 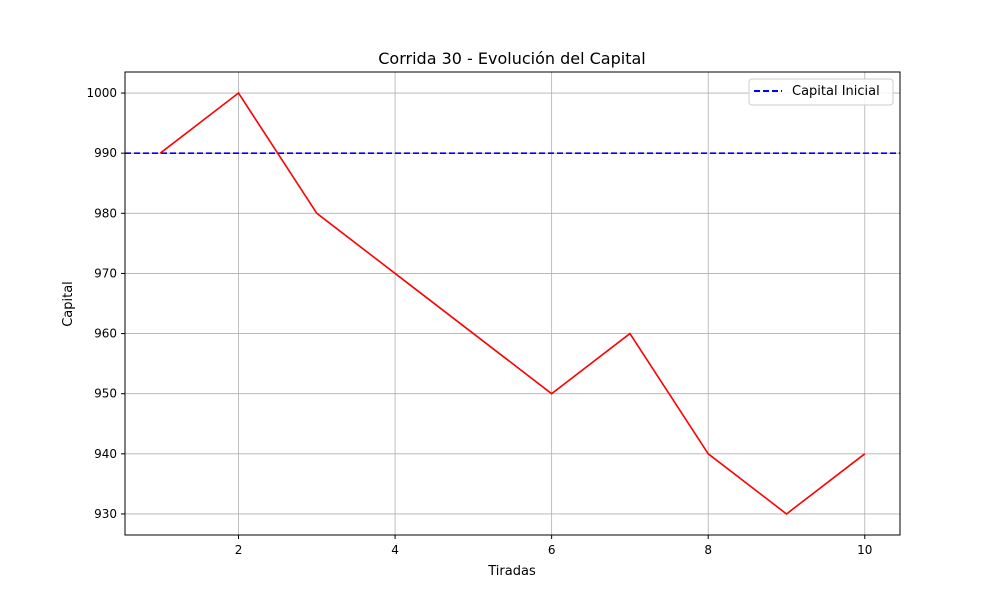 What do you see at coordinates (552, 550) in the screenshot?
I see `x-tick-label: 6` at bounding box center [552, 550].